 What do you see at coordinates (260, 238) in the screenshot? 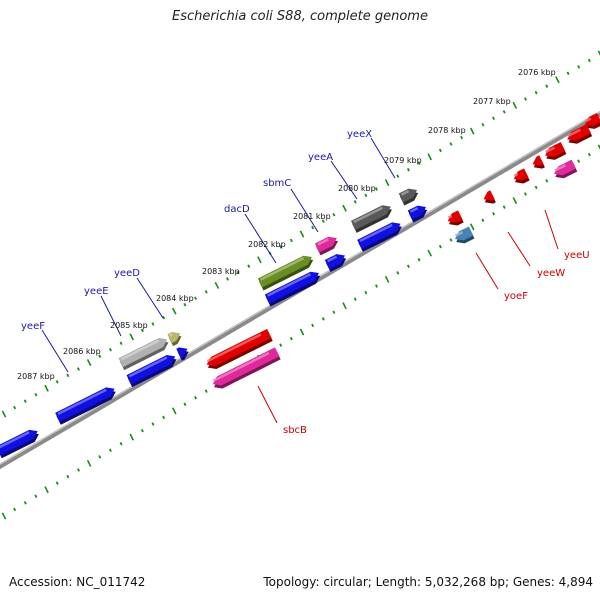
I see `leader-dacD` at bounding box center [260, 238].